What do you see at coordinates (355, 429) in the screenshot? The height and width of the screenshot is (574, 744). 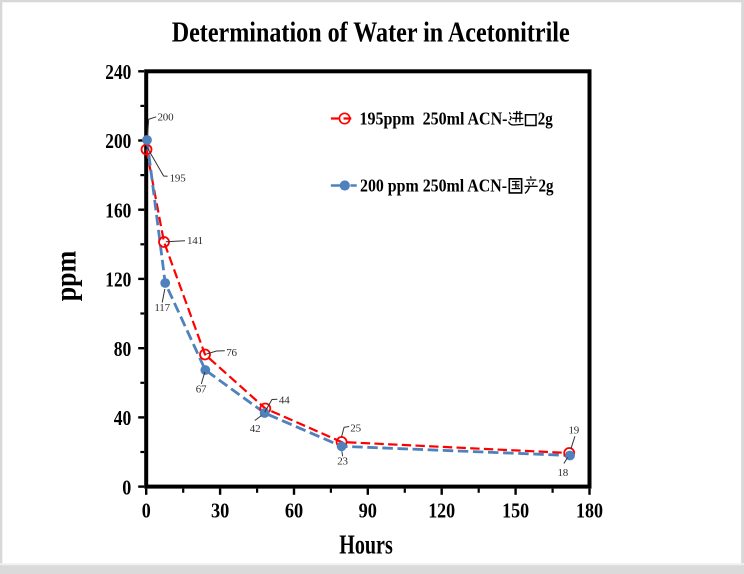 I see `svg-text: 25` at bounding box center [355, 429].